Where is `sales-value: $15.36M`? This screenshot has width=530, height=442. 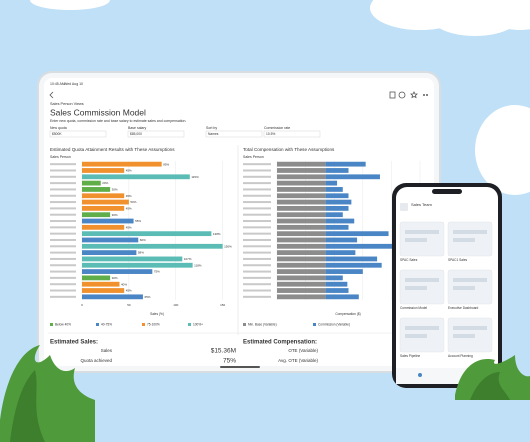 sales-value: $15.36M is located at coordinates (223, 351).